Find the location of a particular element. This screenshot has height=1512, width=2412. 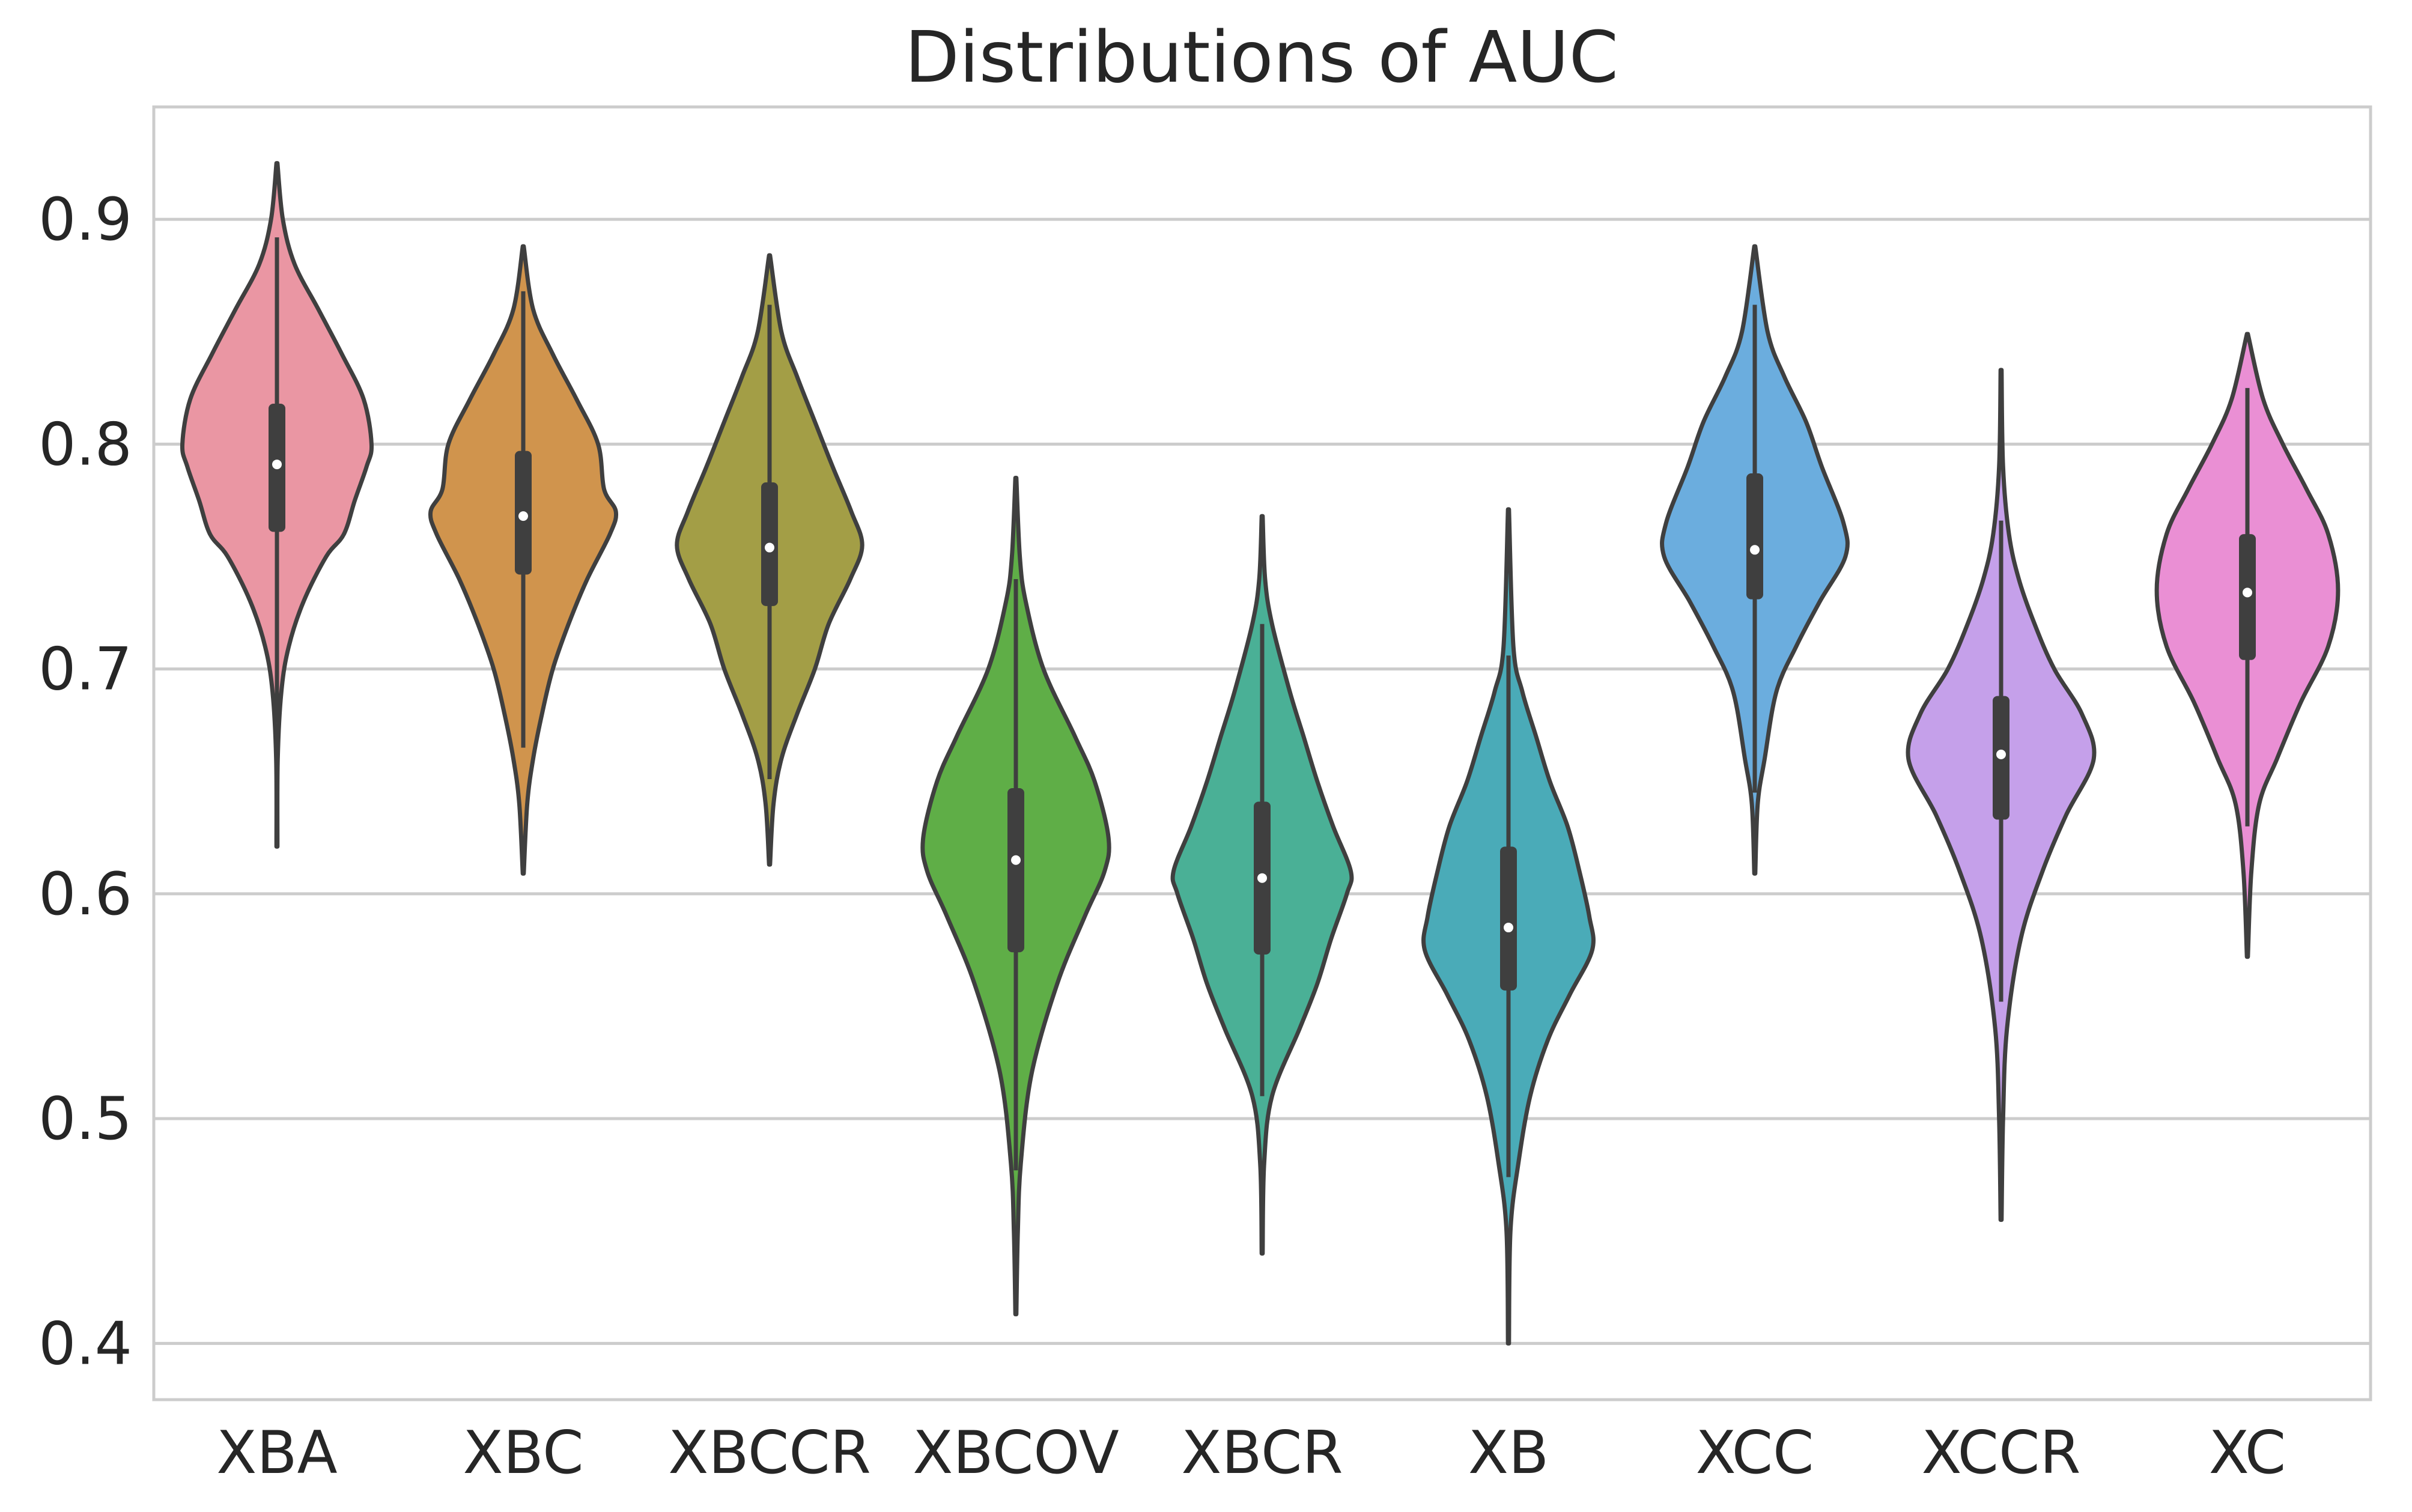

x-tick-label: XBCCR is located at coordinates (769, 1453).